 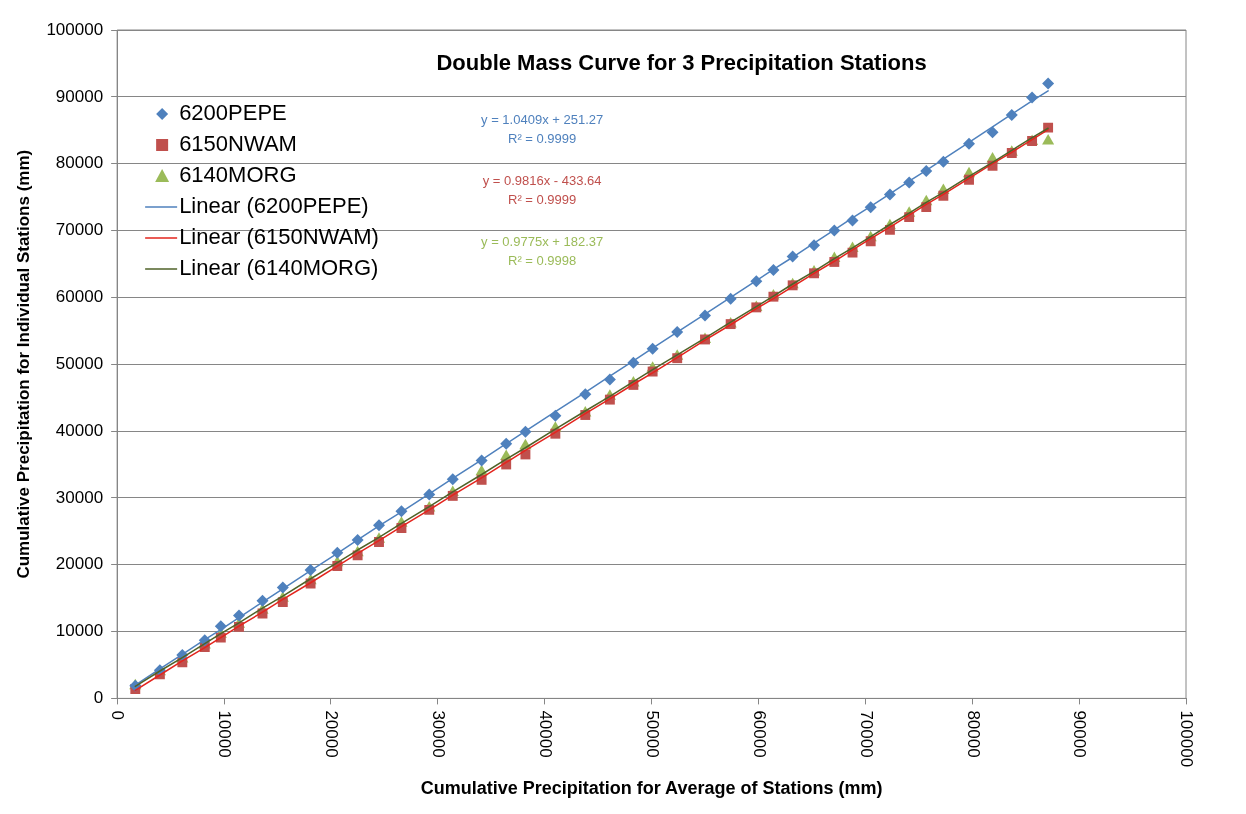 What do you see at coordinates (79, 363) in the screenshot?
I see `y-tick-label: 50000` at bounding box center [79, 363].